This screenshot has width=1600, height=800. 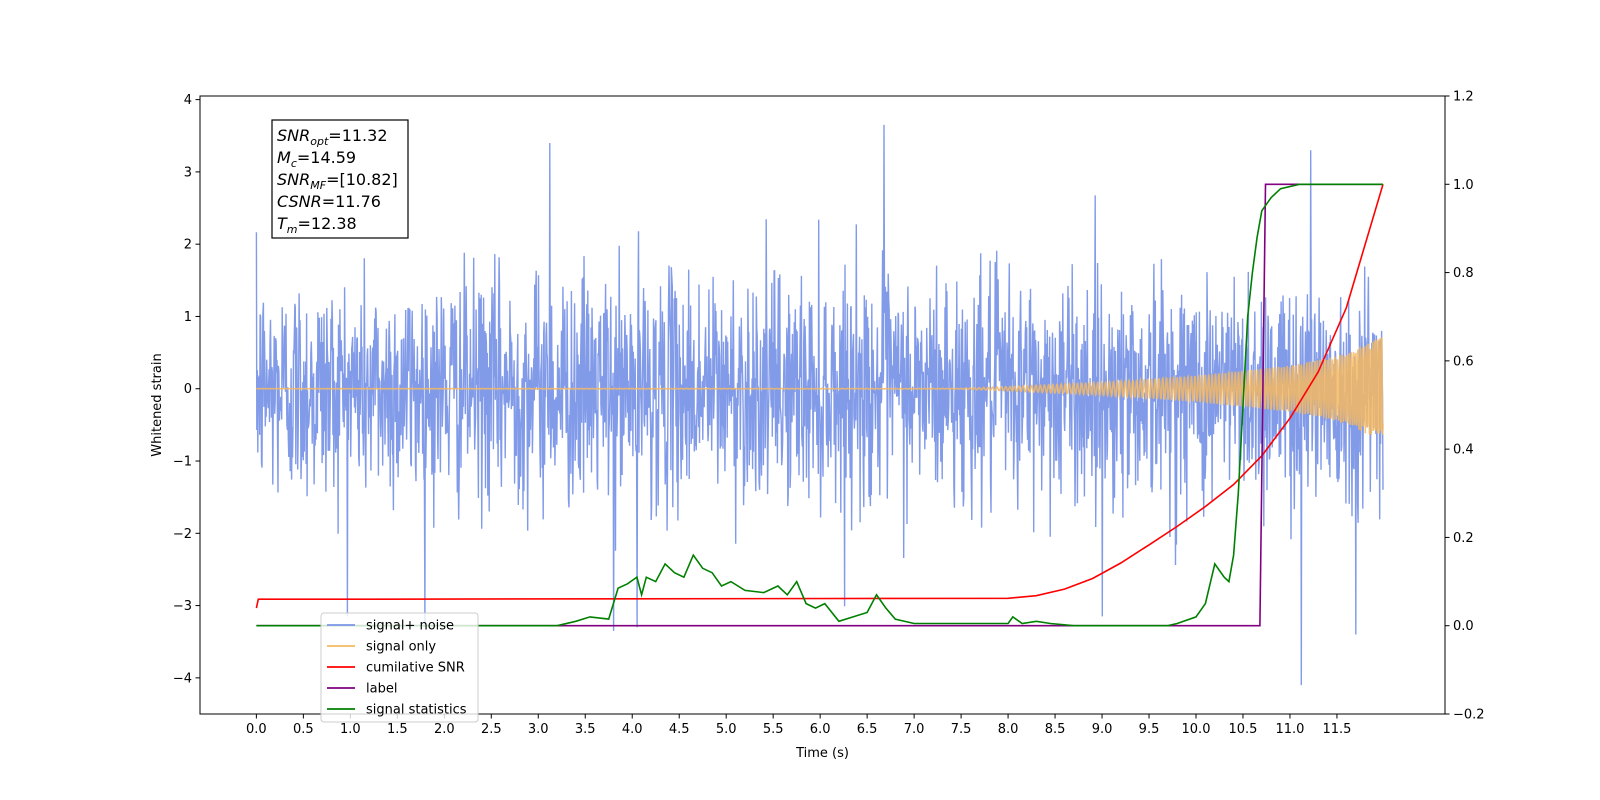 What do you see at coordinates (1289, 729) in the screenshot?
I see `x-tick-label: 11.0` at bounding box center [1289, 729].